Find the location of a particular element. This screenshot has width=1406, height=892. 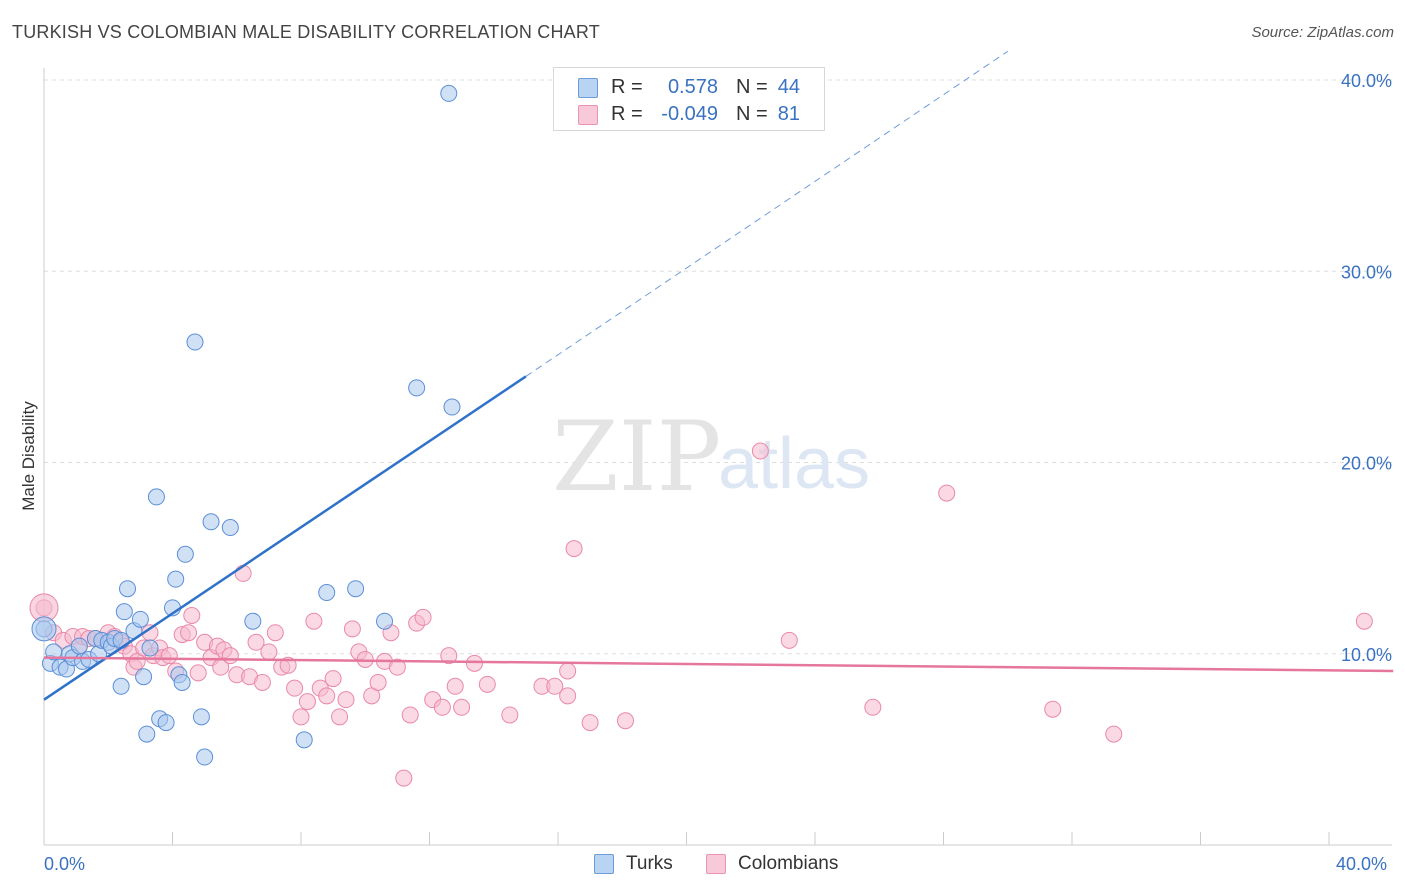

correlation-legend: R = 0.578 N = 44 R = -0.049 N = 81 is located at coordinates (689, 99).